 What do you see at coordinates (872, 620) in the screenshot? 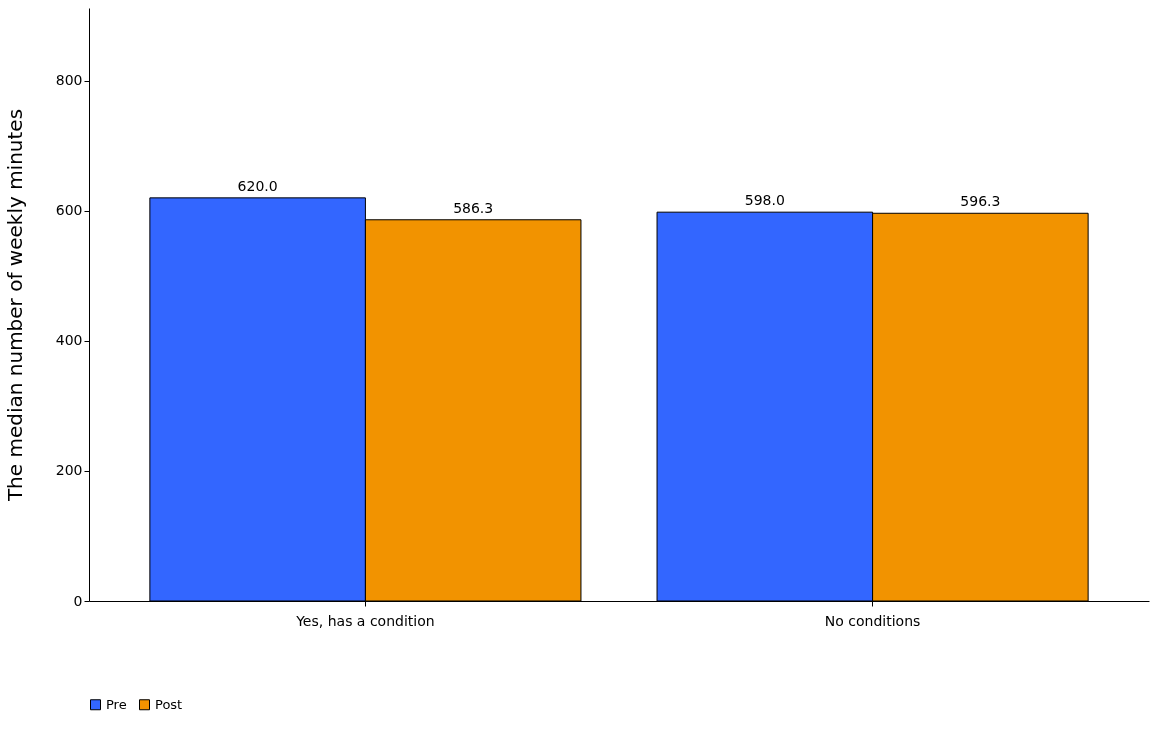
I see `x-tick-label: No conditions` at bounding box center [872, 620].